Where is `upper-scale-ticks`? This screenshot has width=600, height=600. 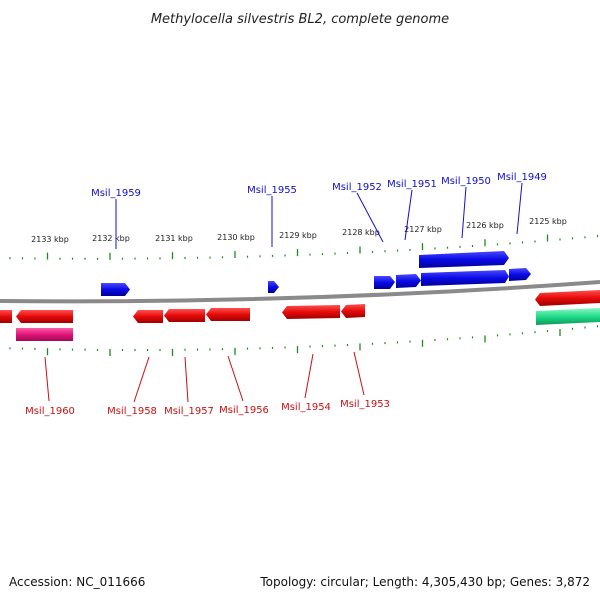 upper-scale-ticks is located at coordinates (304, 247).